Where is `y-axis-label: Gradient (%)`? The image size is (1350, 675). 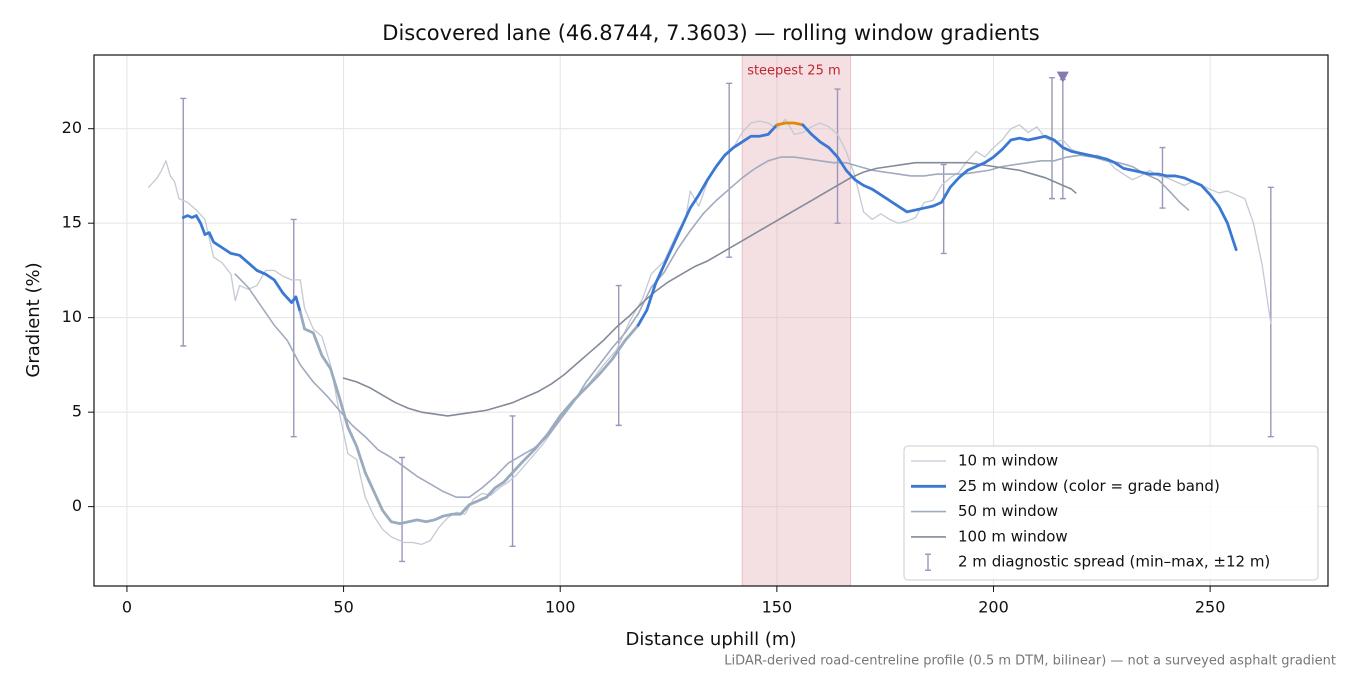
y-axis-label: Gradient (%) is located at coordinates (33, 319).